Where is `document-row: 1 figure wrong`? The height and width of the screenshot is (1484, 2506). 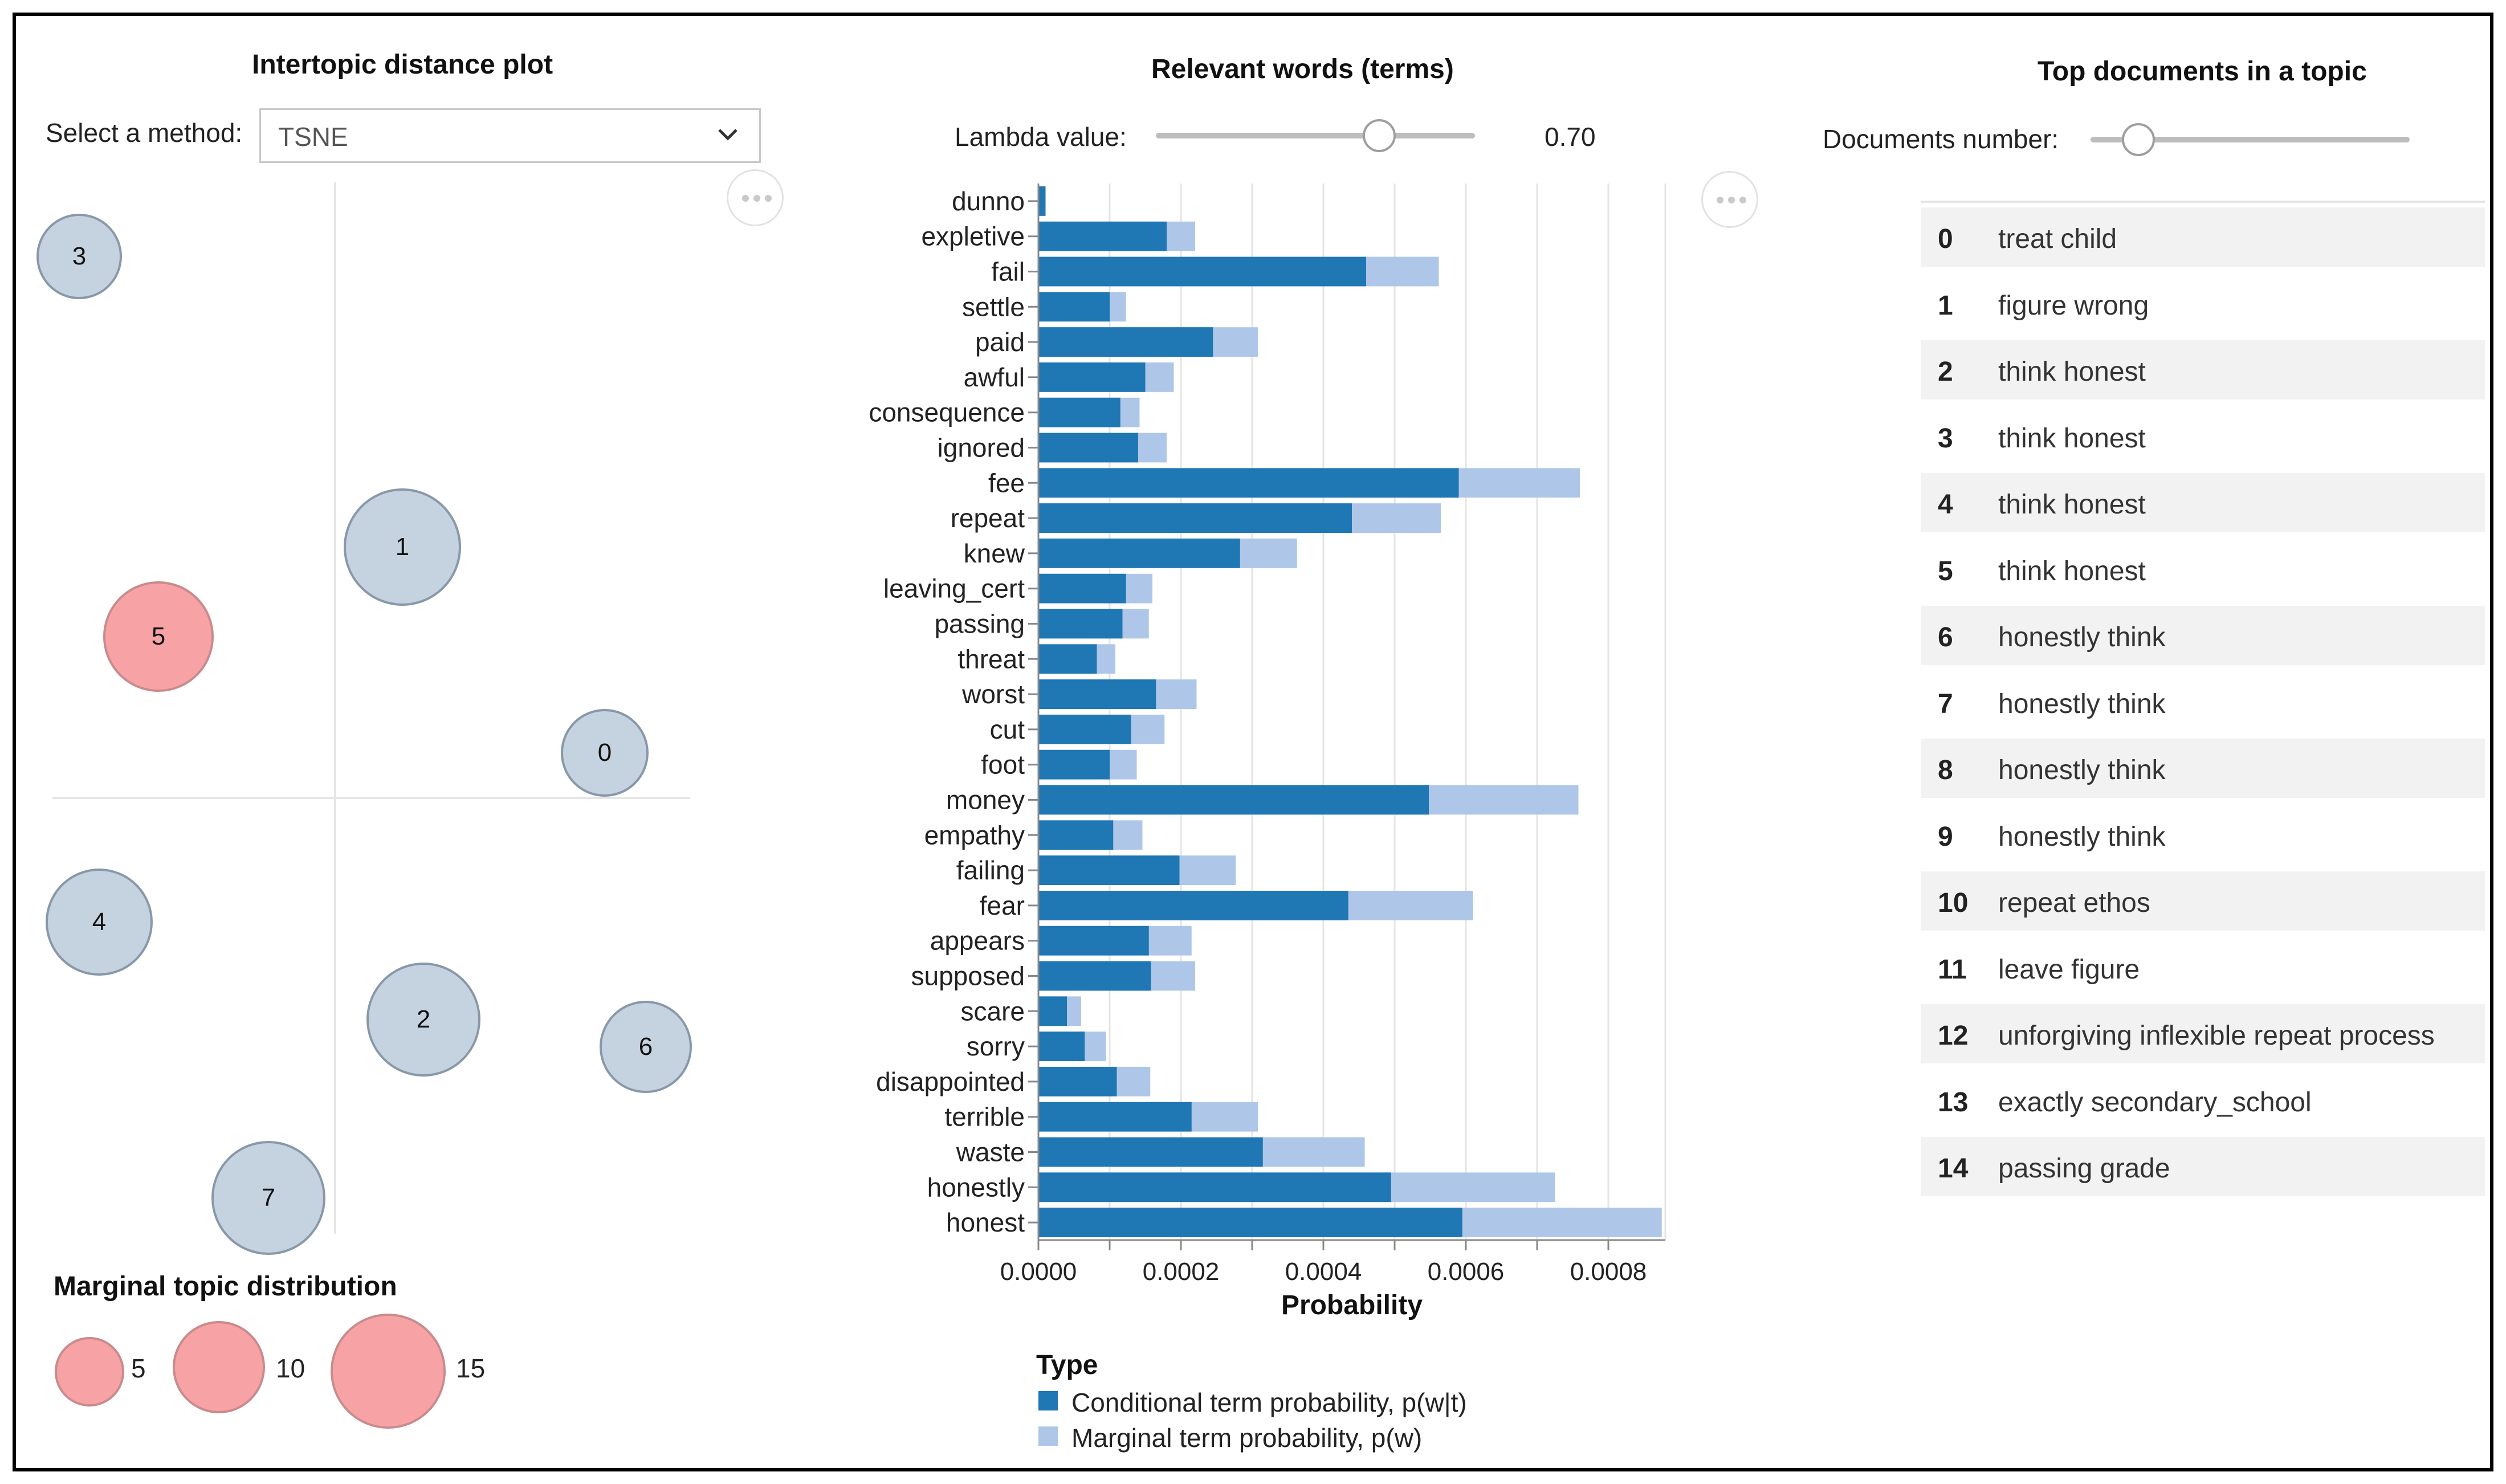
document-row: 1 figure wrong is located at coordinates (2203, 304).